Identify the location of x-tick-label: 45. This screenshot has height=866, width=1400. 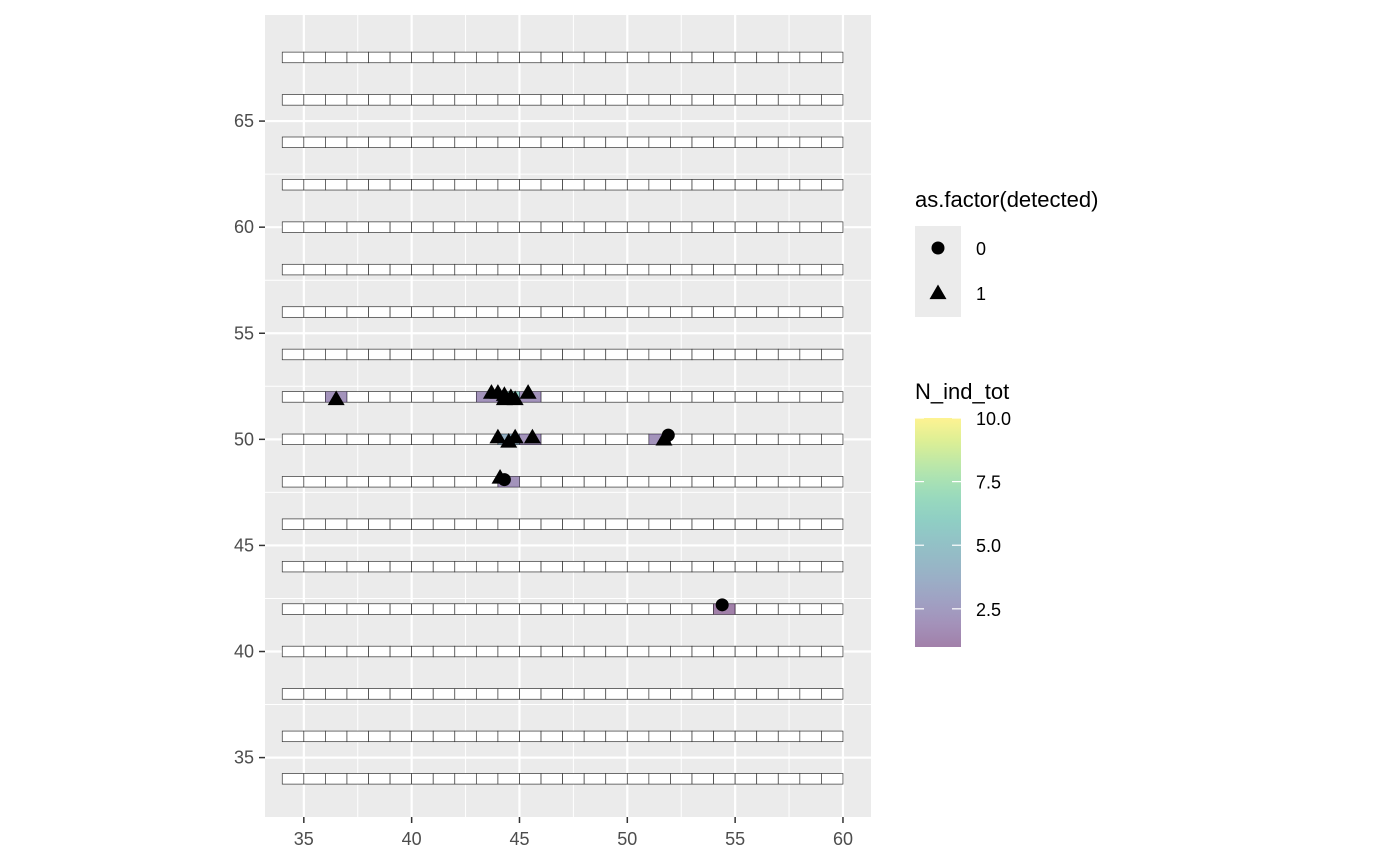
(519, 839).